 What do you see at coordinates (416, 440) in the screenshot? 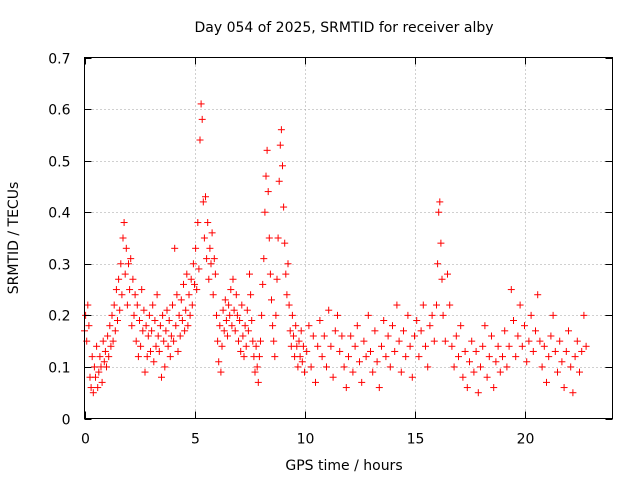
I see `x-tick-label: 15` at bounding box center [416, 440].